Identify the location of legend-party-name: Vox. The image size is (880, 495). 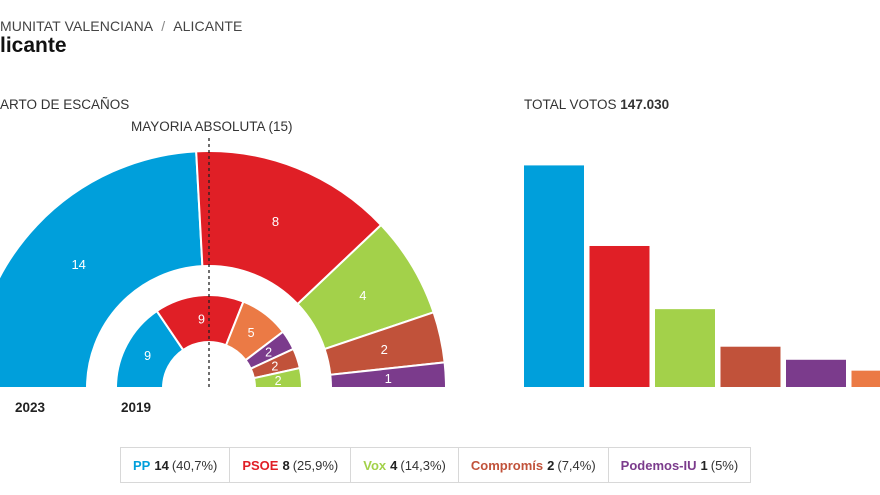
(375, 465).